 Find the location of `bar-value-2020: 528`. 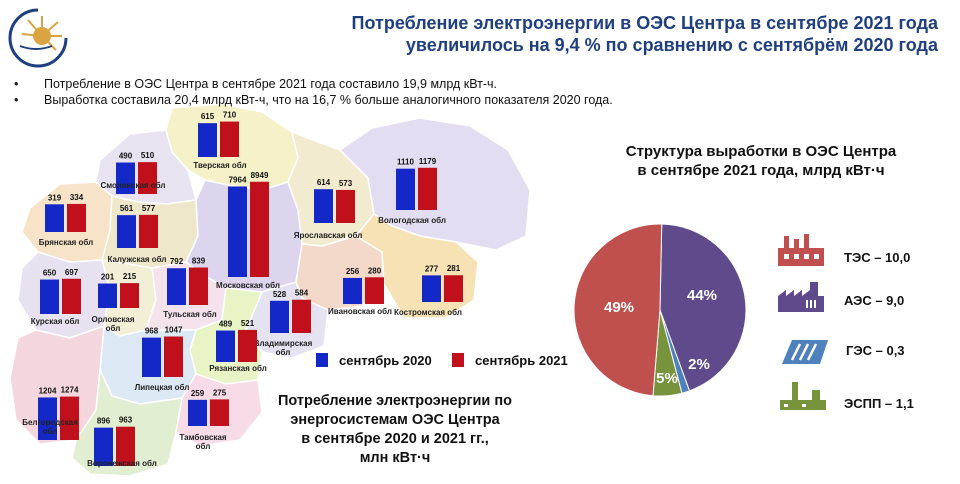

bar-value-2020: 528 is located at coordinates (280, 294).